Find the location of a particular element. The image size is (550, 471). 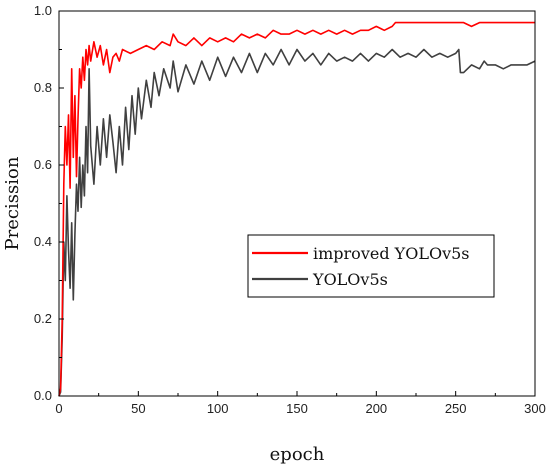

x-tick-label: 200 is located at coordinates (376, 408).